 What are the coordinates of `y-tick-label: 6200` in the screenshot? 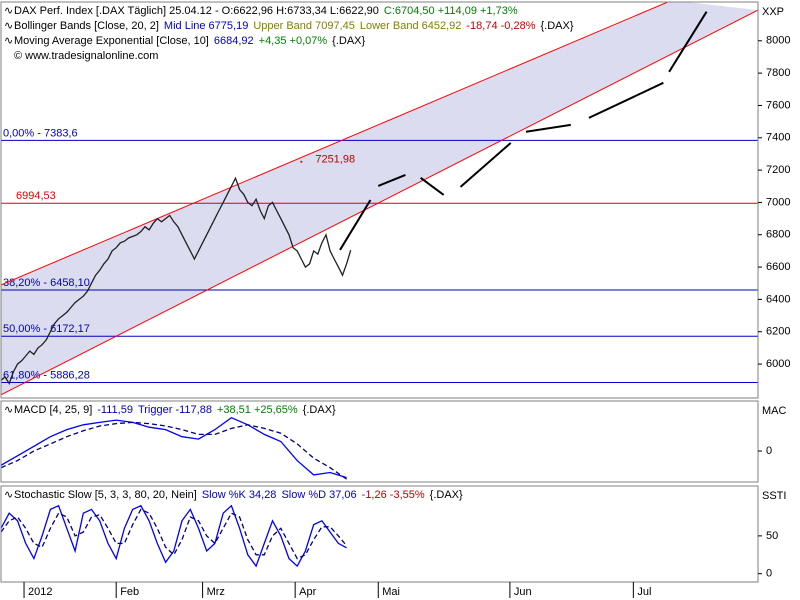 It's located at (778, 332).